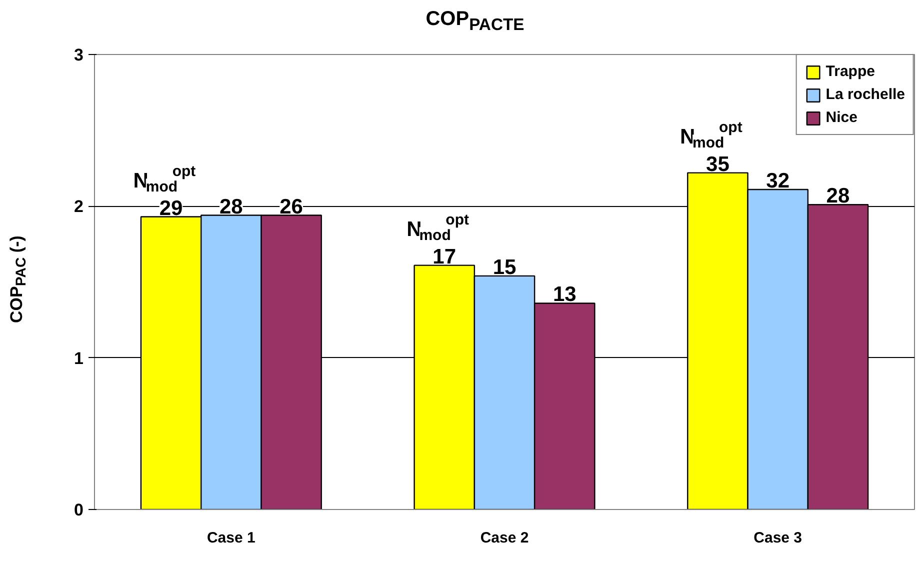 The height and width of the screenshot is (564, 924). I want to click on x-tick-label: Case 1, so click(231, 538).